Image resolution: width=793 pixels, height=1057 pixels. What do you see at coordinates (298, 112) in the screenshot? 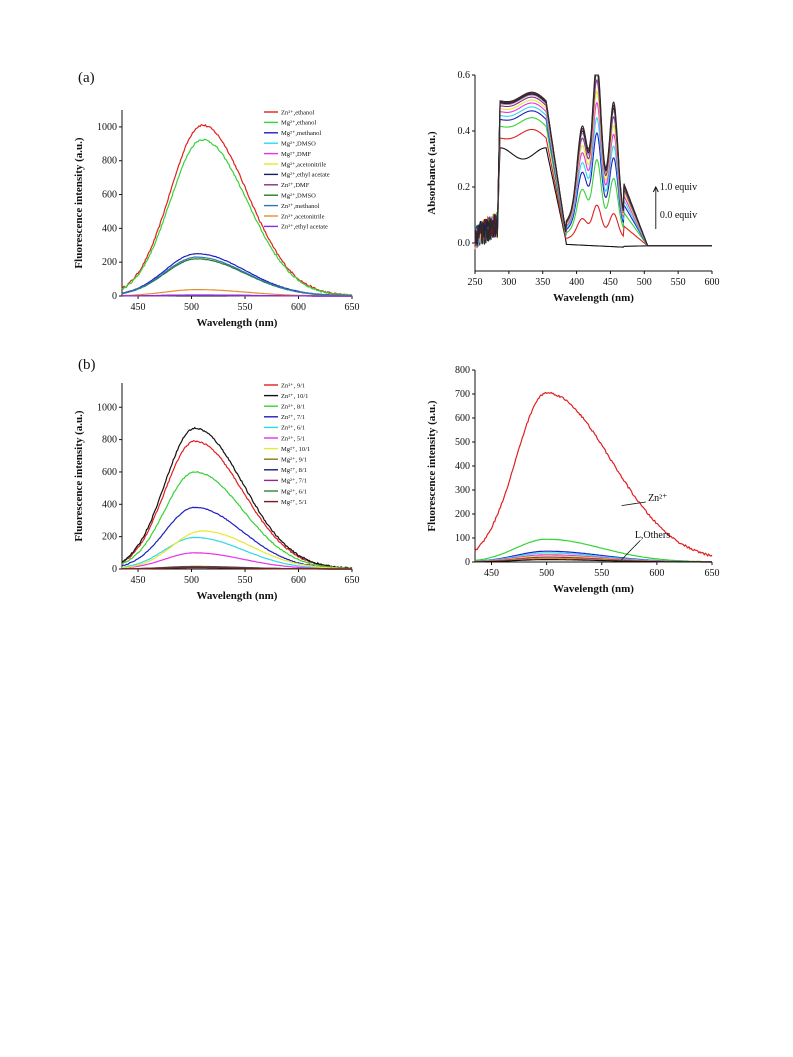
I see `legend-entry: Zn²⁺,ethanol` at bounding box center [298, 112].